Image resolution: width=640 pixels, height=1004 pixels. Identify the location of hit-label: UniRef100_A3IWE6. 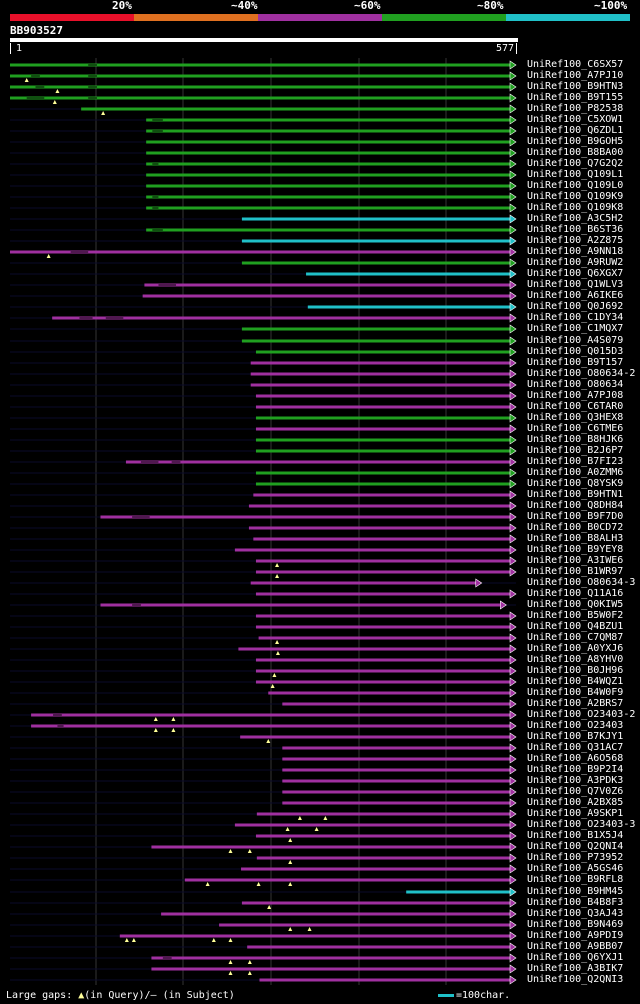
(575, 560).